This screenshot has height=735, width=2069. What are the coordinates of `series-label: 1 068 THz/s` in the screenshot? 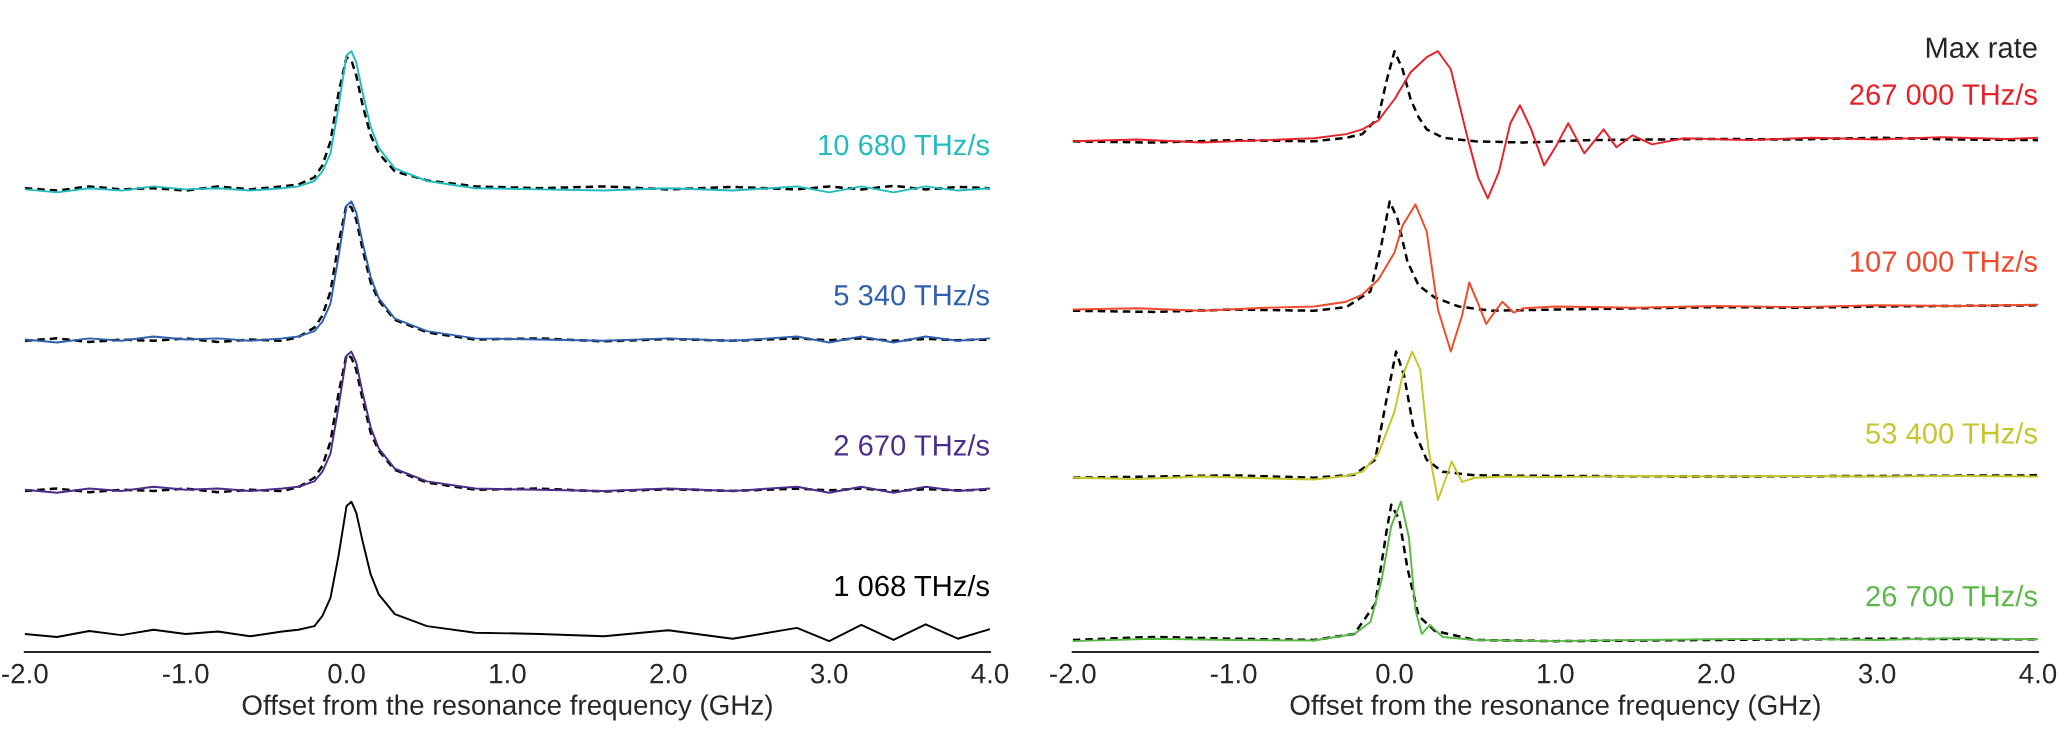 It's located at (912, 585).